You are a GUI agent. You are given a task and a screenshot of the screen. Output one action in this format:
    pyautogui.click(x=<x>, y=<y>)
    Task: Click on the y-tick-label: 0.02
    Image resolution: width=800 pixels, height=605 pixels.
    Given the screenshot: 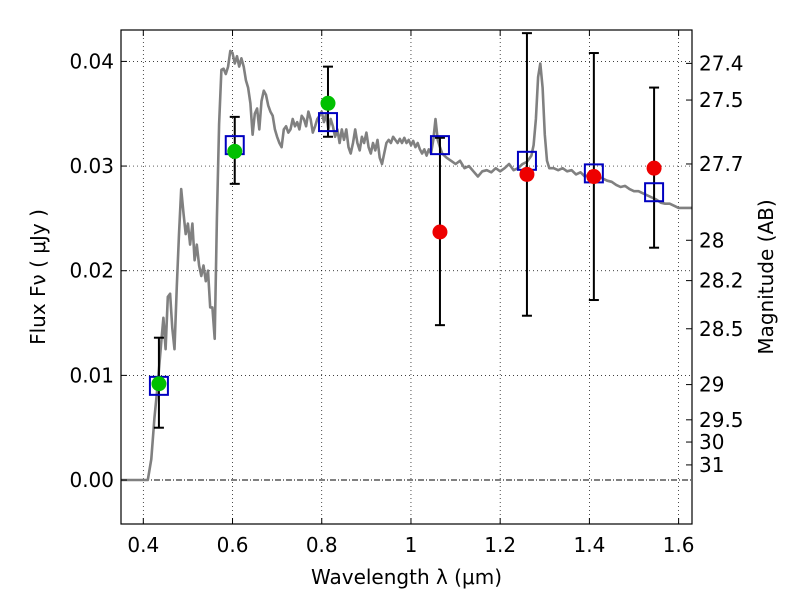 What is the action you would take?
    pyautogui.click(x=91, y=271)
    